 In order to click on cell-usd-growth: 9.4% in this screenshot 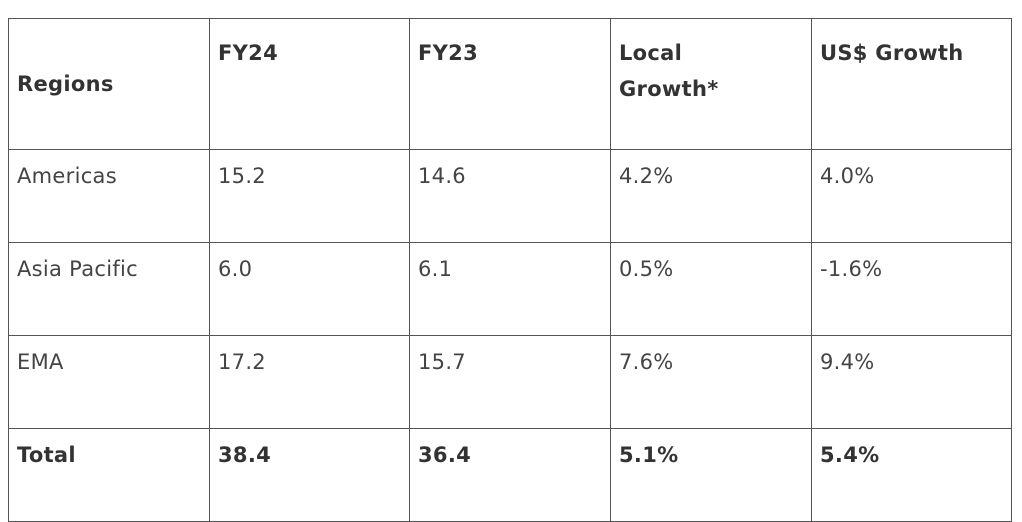, I will do `click(911, 382)`.